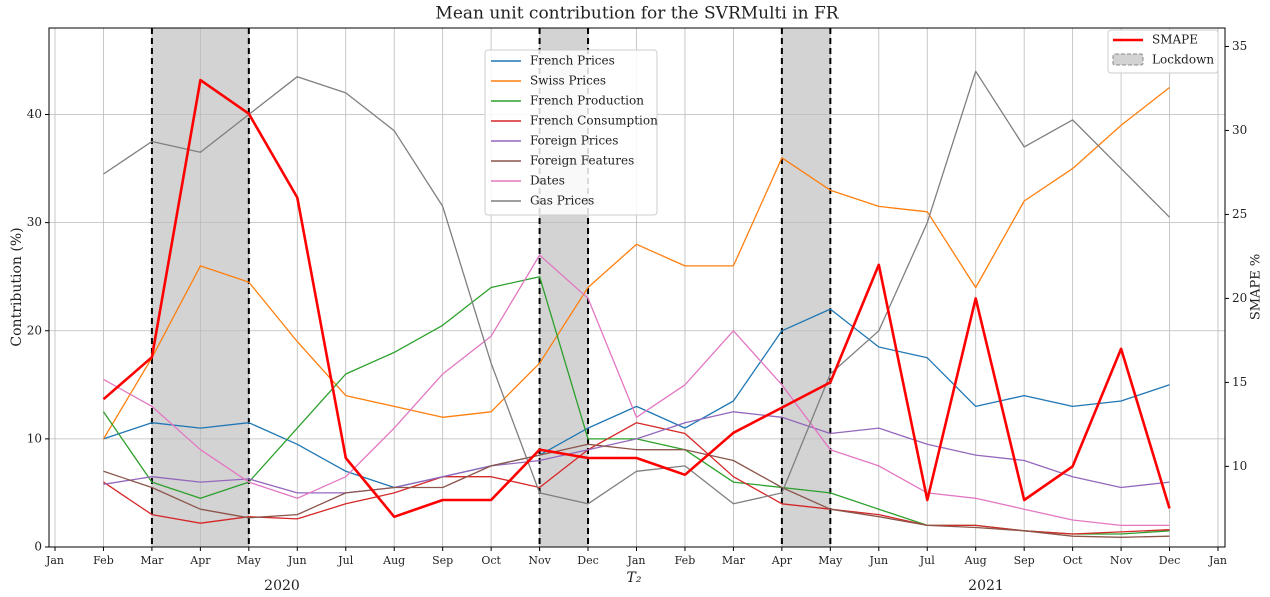 The image size is (1270, 597). I want to click on y2-tick-label: 15, so click(1239, 382).